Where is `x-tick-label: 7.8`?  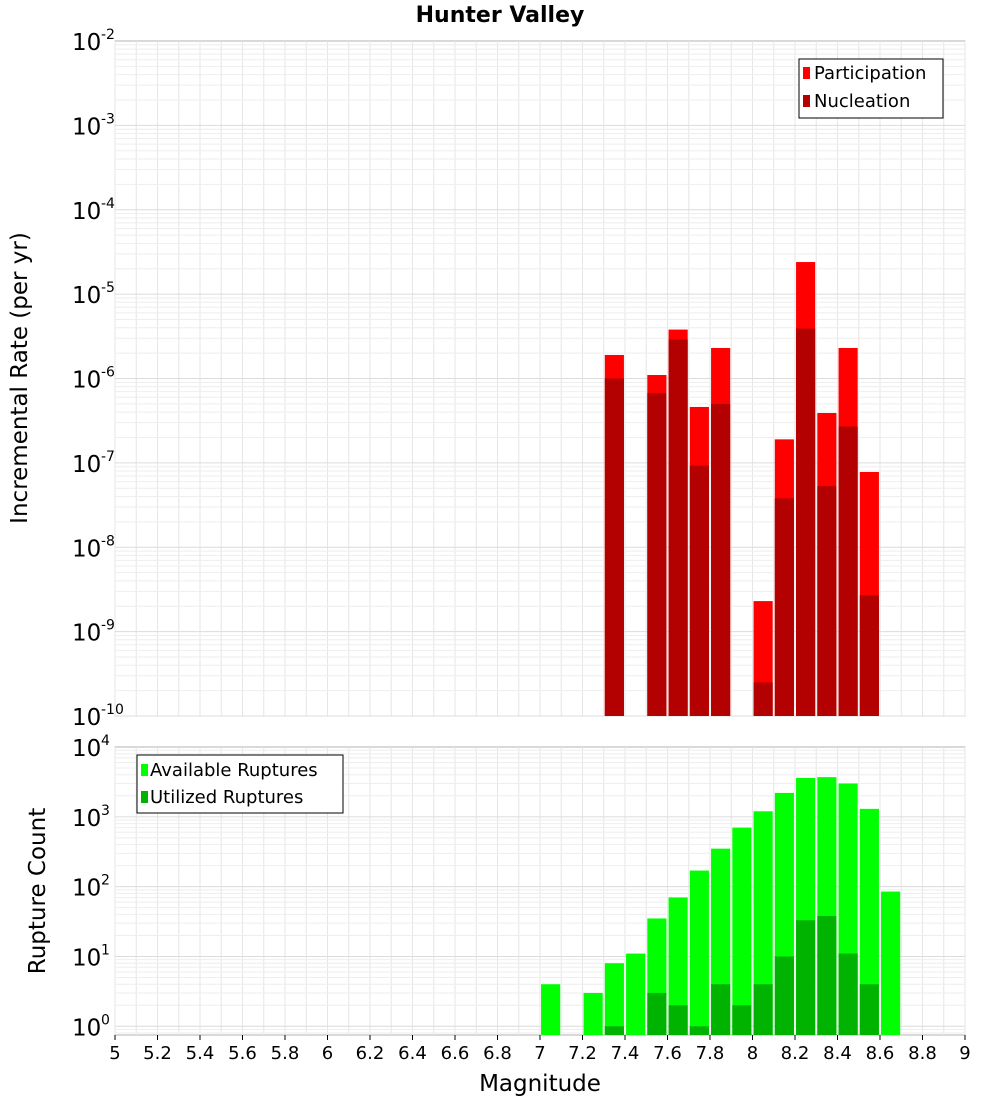
x-tick-label: 7.8 is located at coordinates (710, 1053).